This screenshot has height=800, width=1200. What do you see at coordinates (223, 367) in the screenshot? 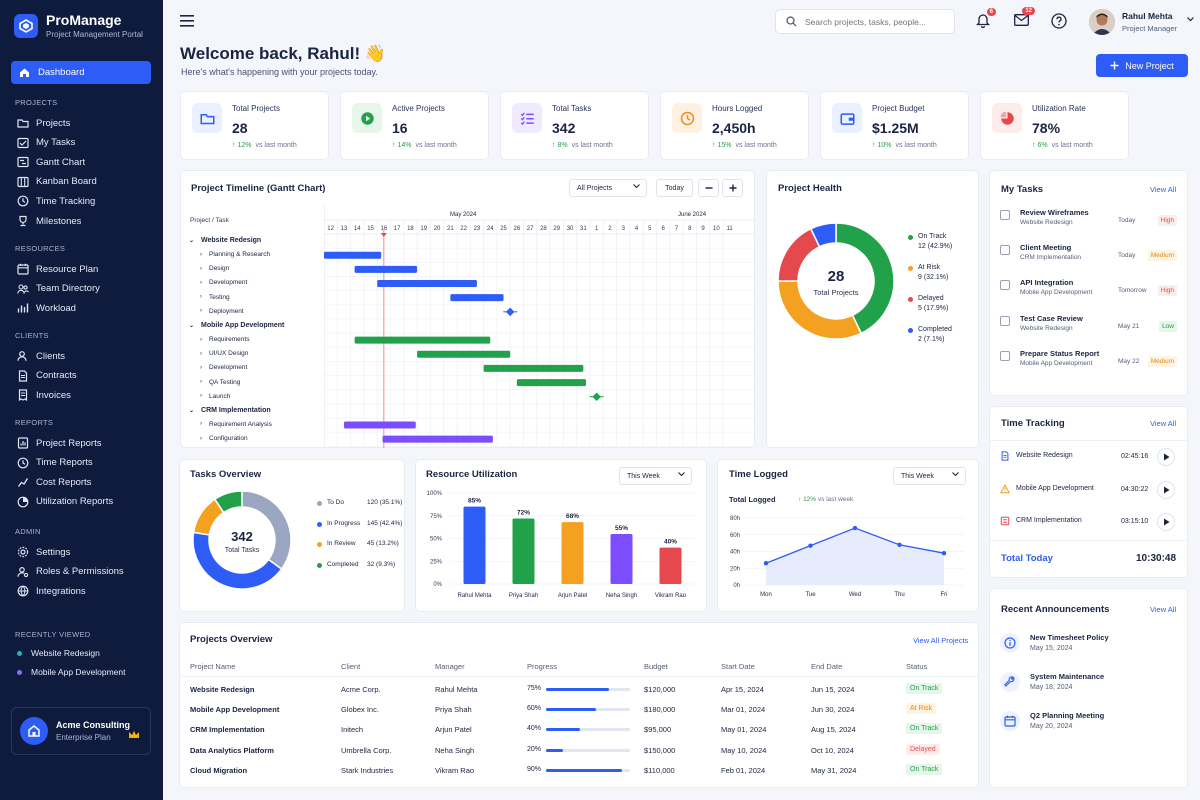
I see `gantt-task-row: › Development` at bounding box center [223, 367].